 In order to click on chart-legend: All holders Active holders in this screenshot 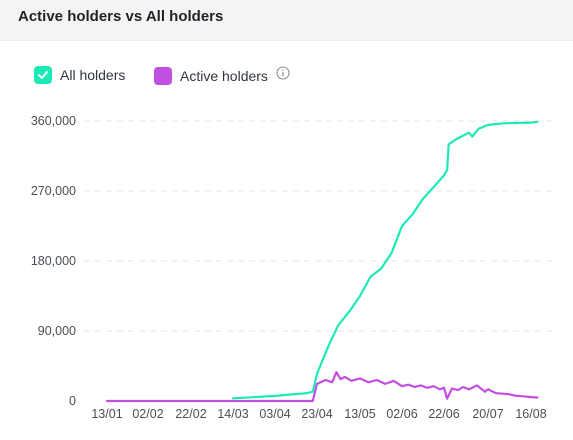, I will do `click(286, 77)`.